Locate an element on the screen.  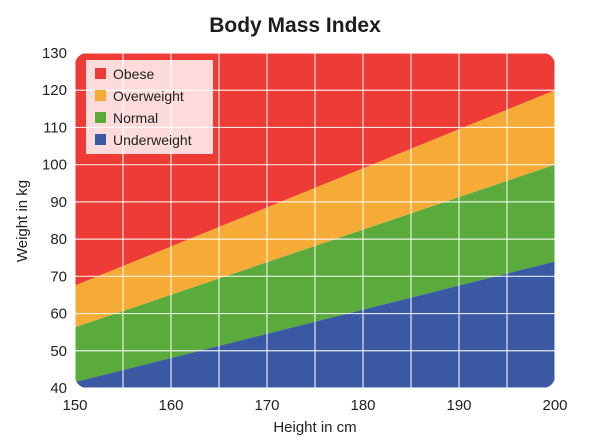
y-tick-label: 80 is located at coordinates (58, 239).